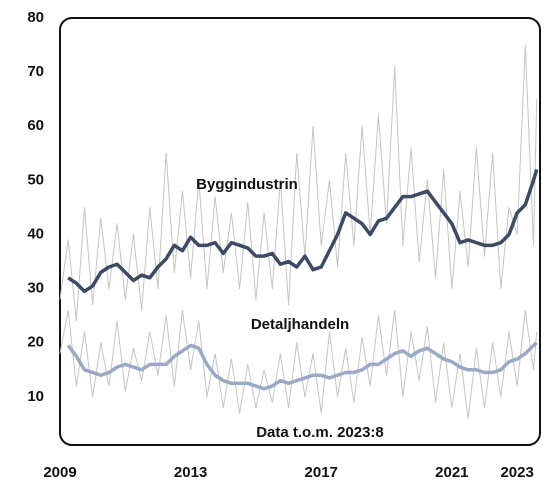  Describe the element at coordinates (516, 472) in the screenshot. I see `x-tick-label: 2023` at that location.